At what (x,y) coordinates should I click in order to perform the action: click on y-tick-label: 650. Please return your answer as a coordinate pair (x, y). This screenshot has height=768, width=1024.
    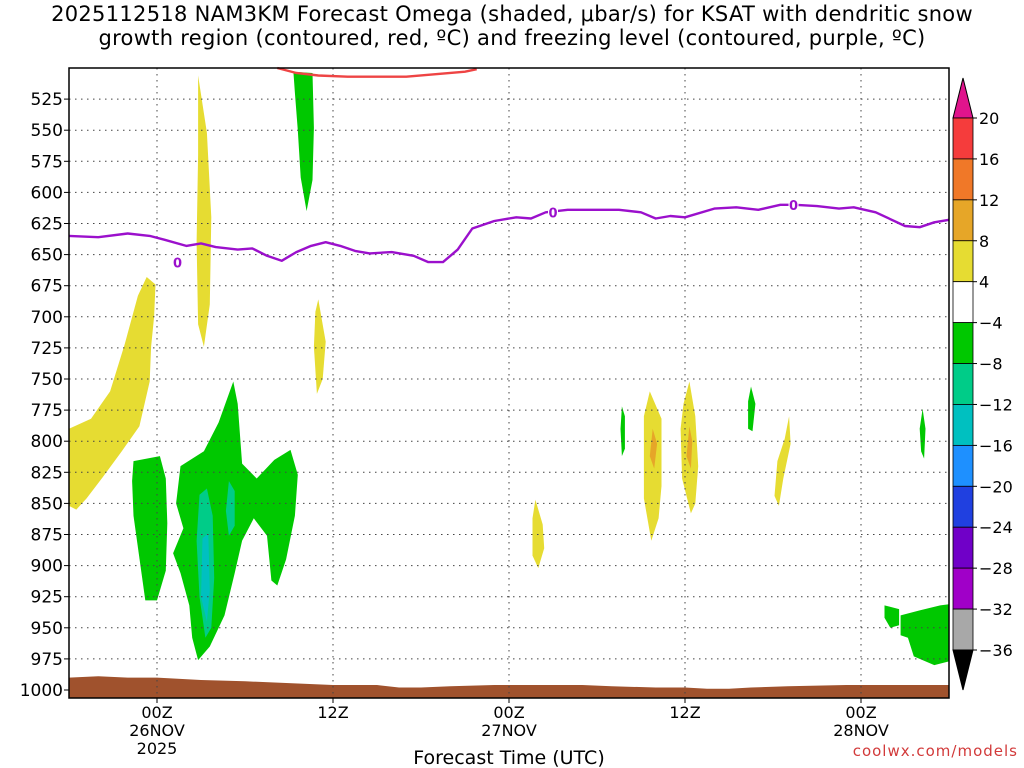
    Looking at the image, I should click on (47, 256).